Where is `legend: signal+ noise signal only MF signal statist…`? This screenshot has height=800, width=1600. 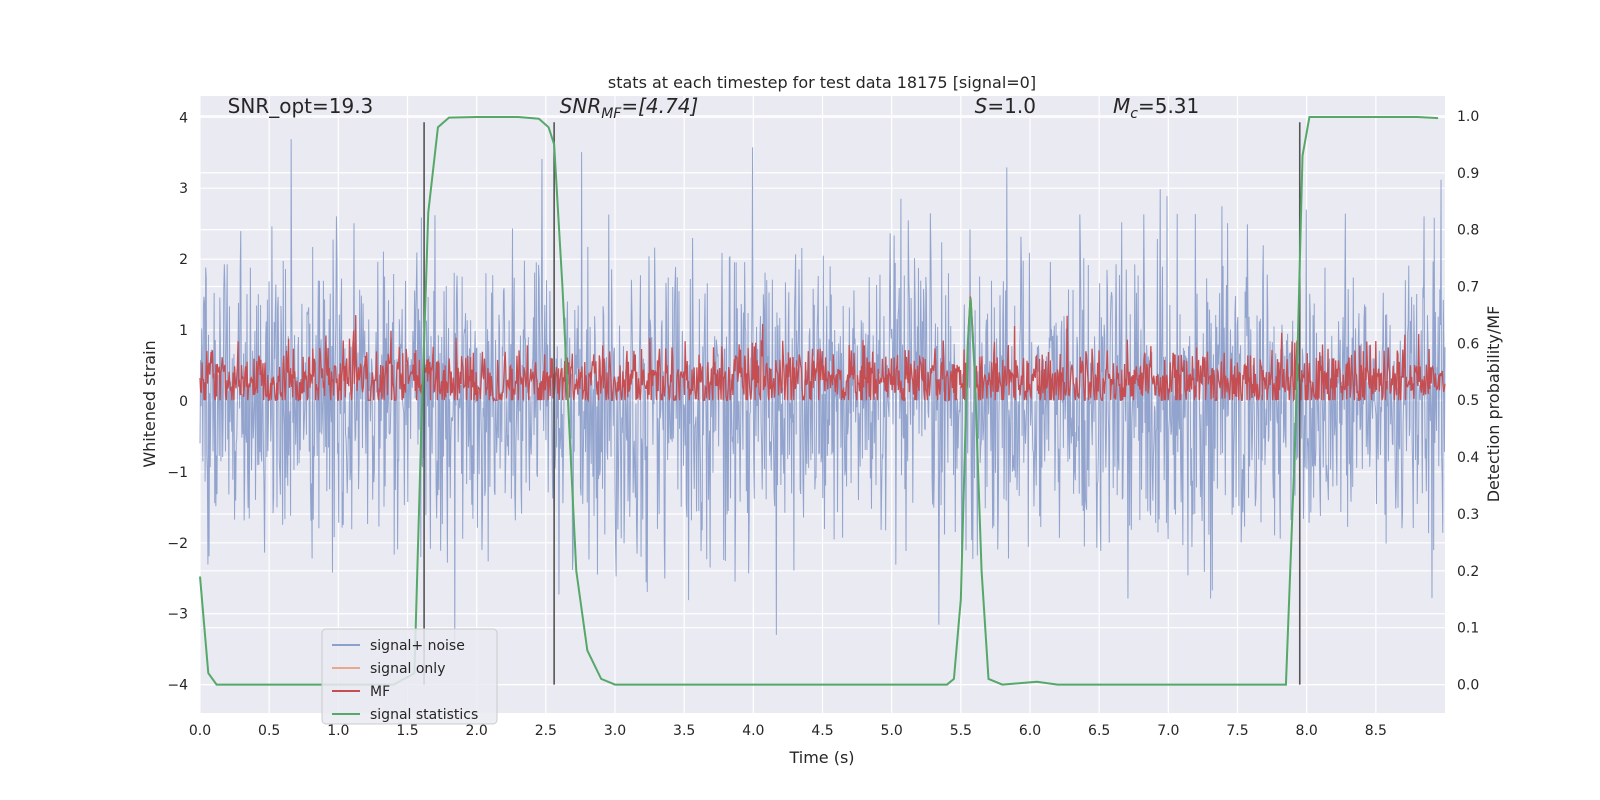 legend: signal+ noise signal only MF signal statist… is located at coordinates (409, 676).